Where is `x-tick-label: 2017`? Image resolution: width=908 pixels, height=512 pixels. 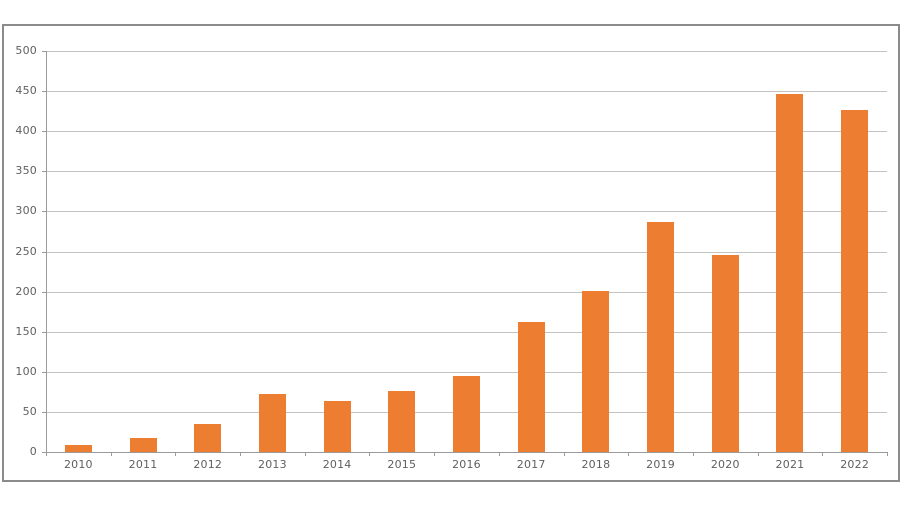 x-tick-label: 2017 is located at coordinates (531, 464).